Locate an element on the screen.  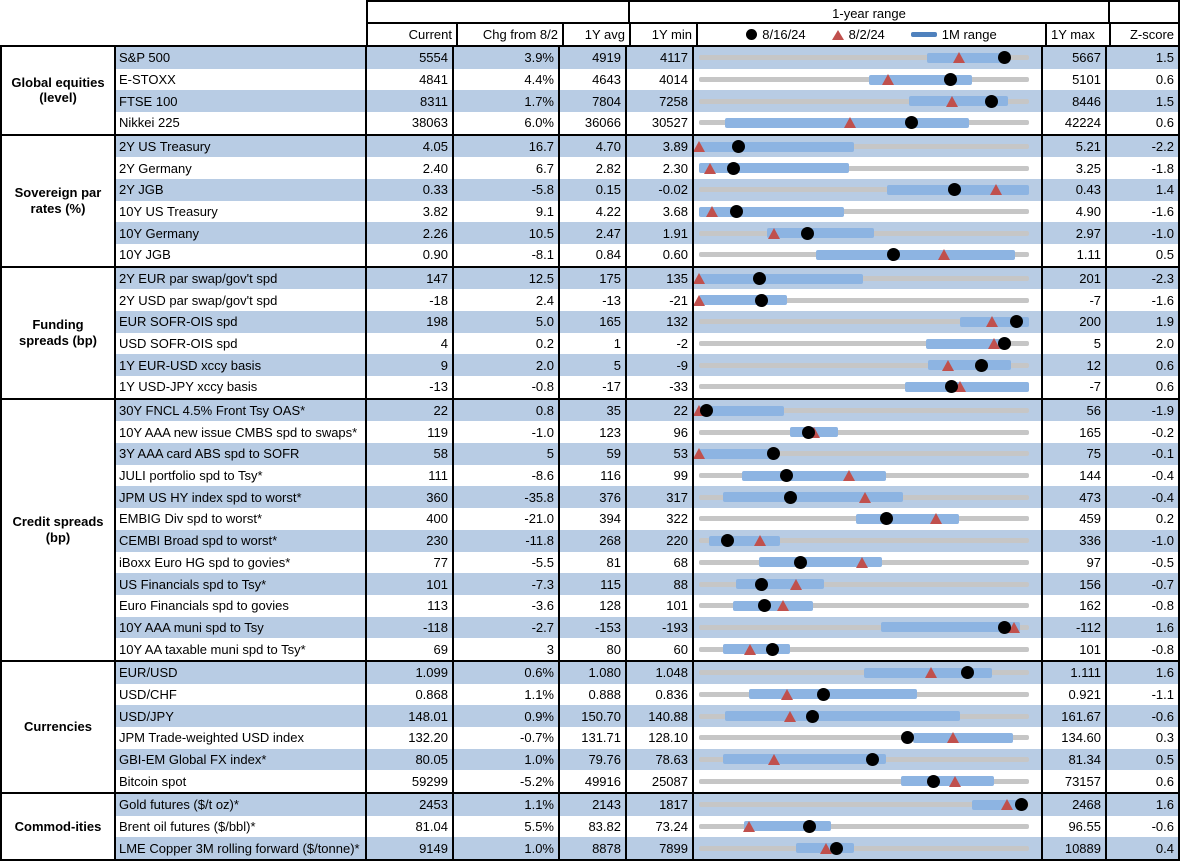
1y-avg-value: 79.76 is located at coordinates (593, 759).